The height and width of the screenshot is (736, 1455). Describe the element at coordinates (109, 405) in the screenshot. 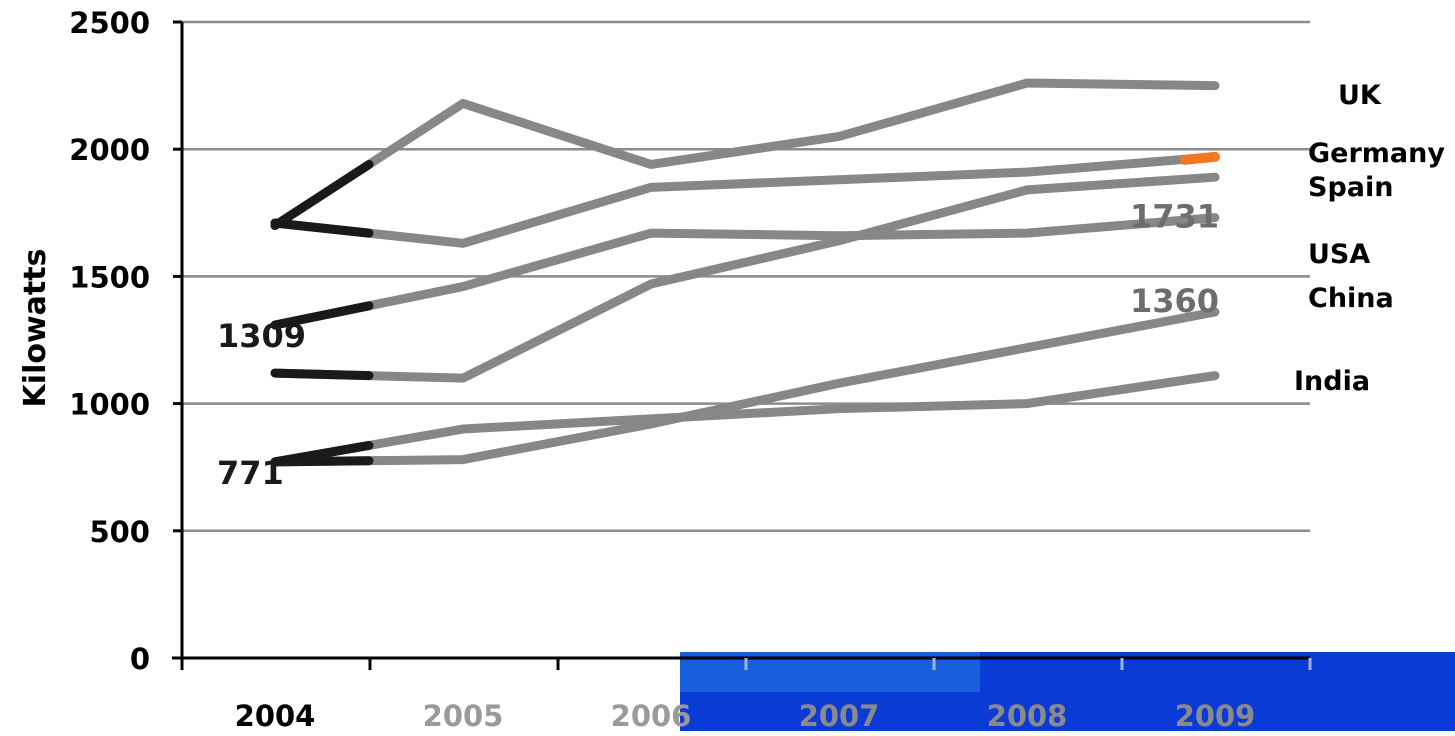

I see `y-tick-label: 1000` at that location.